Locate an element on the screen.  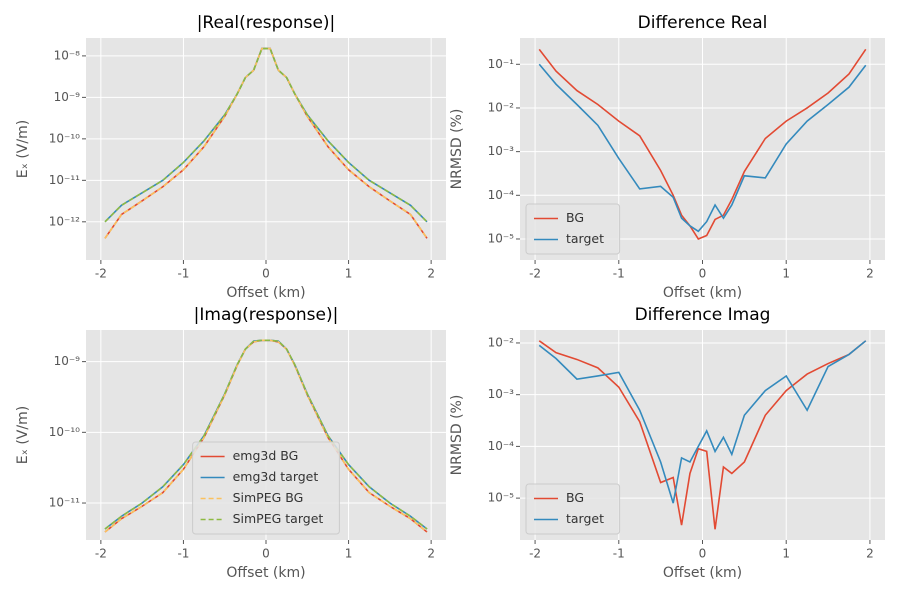
chart-title: |Imag(response)| is located at coordinates (266, 315).